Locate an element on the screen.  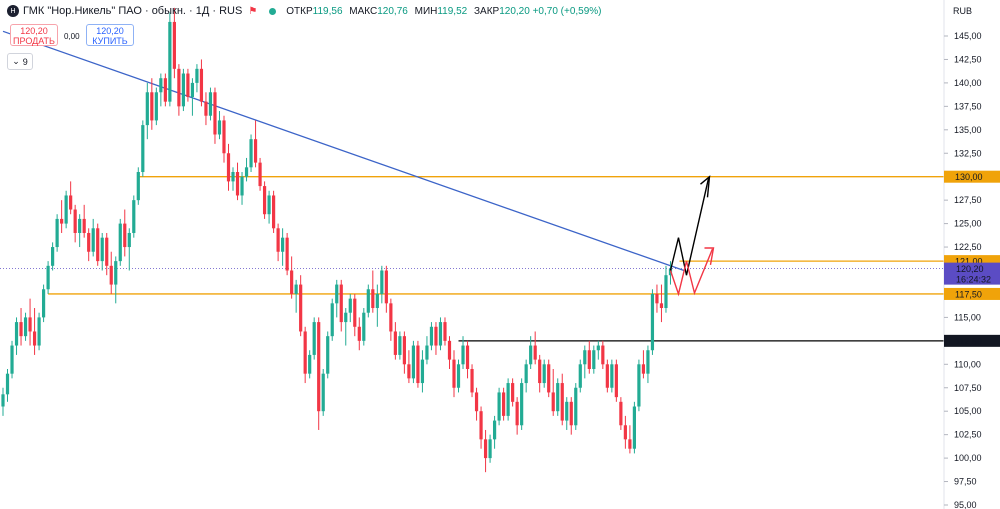
axis-tick-label: 115,00 is located at coordinates (967, 317).